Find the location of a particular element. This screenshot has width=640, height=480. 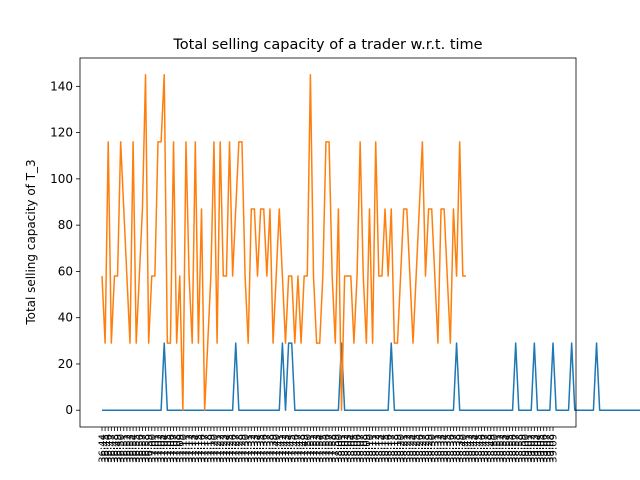

x-tick-label: 38:46 is located at coordinates (482, 448).